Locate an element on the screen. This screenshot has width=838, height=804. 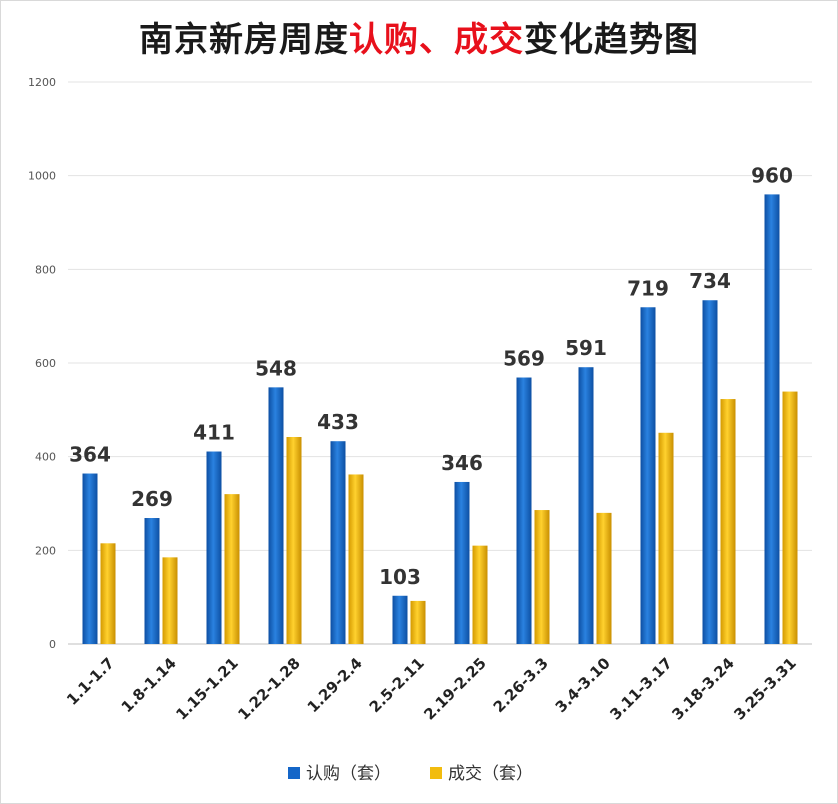
x-tick-label: 1.15-1.21 is located at coordinates (206, 688).